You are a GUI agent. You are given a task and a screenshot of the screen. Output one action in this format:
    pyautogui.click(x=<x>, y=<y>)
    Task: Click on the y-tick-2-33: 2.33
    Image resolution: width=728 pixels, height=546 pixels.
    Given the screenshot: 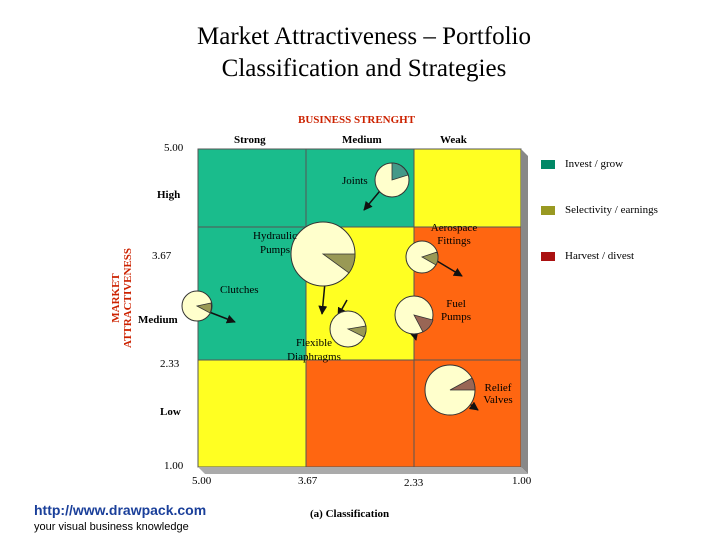 What is the action you would take?
    pyautogui.click(x=170, y=364)
    